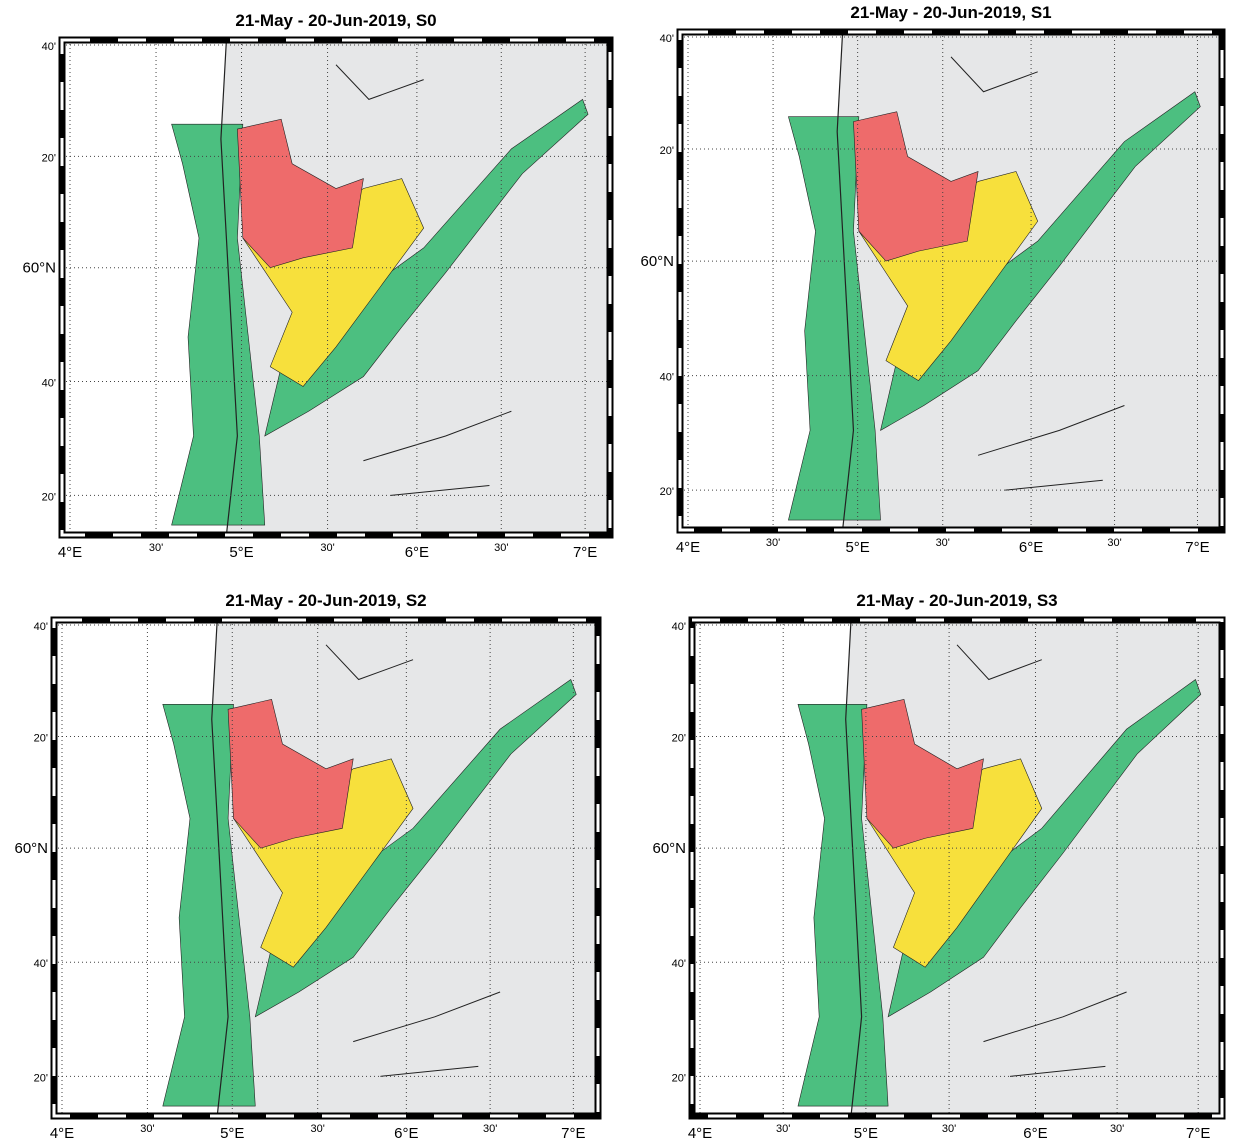 This screenshot has width=1238, height=1138. What do you see at coordinates (325, 600) in the screenshot?
I see `panel-title: 21-May - 20-Jun-2019, S2` at bounding box center [325, 600].